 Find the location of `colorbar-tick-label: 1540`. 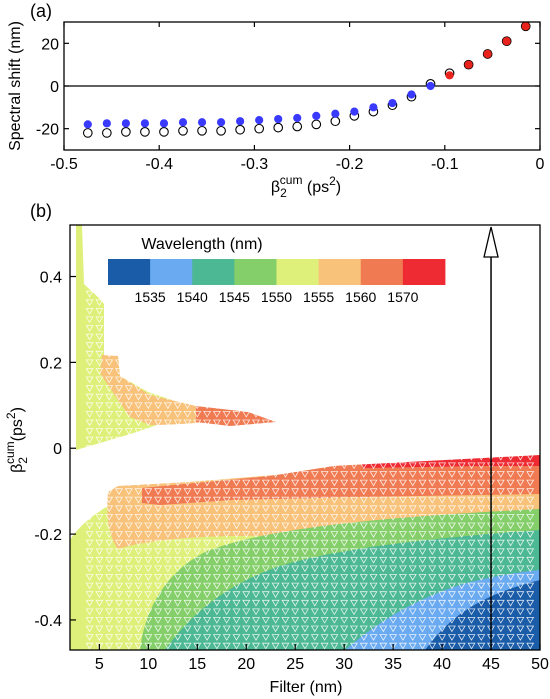

colorbar-tick-label: 1540 is located at coordinates (192, 297).